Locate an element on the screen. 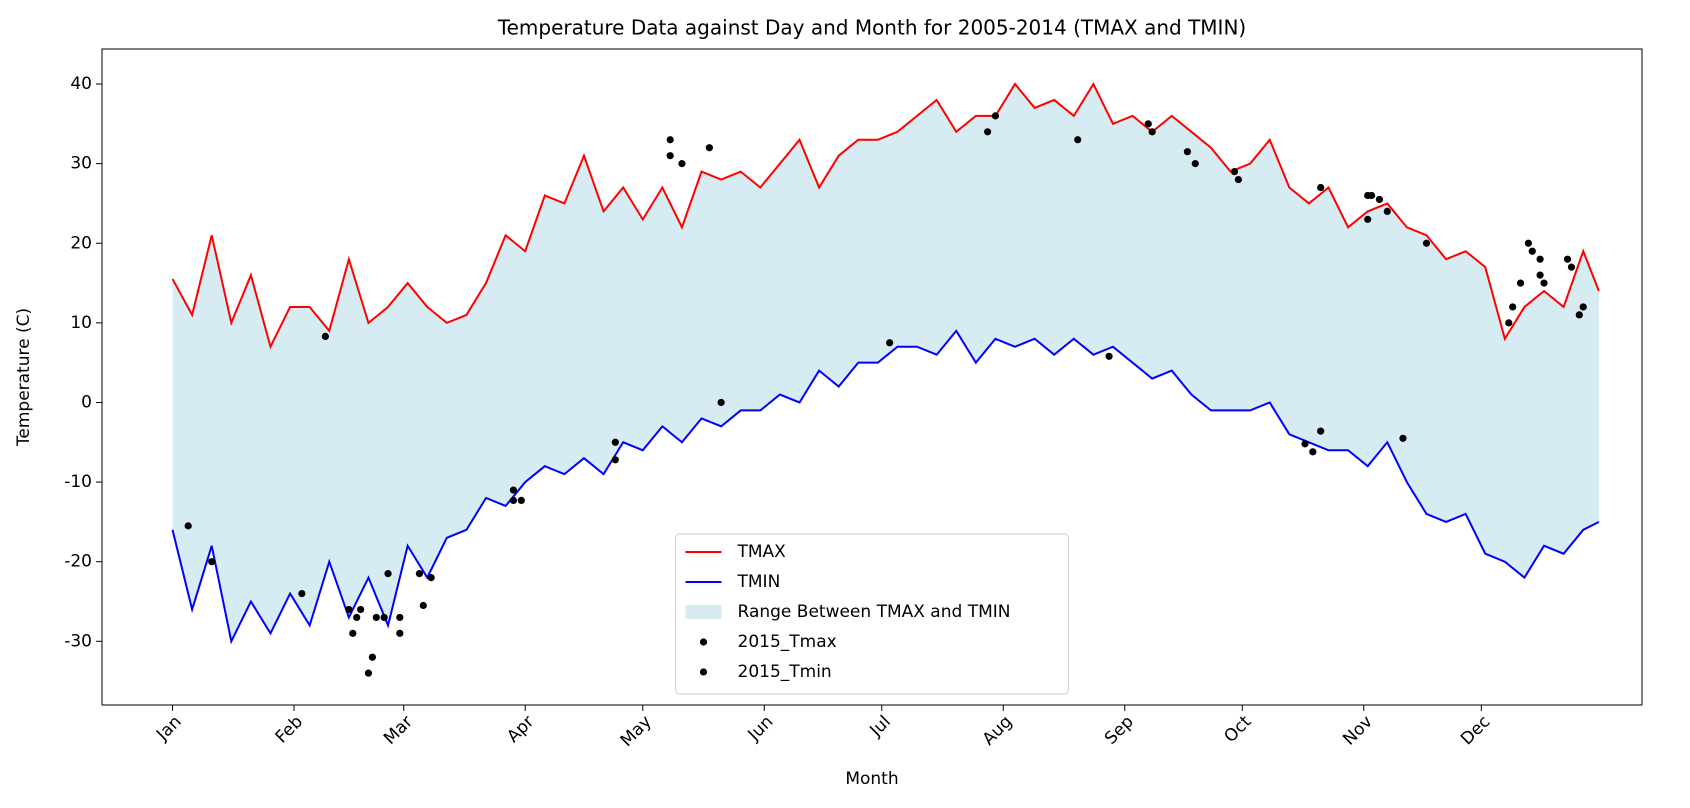  legend-label: 2015_Tmin is located at coordinates (785, 672).